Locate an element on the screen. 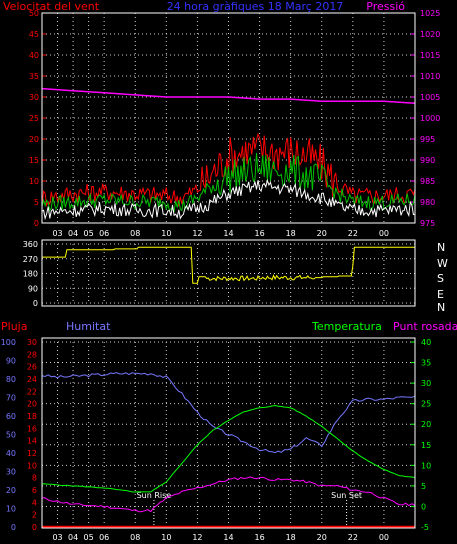 Image resolution: width=457 pixels, height=544 pixels. wind-hour-tick-14: 14 is located at coordinates (228, 233).